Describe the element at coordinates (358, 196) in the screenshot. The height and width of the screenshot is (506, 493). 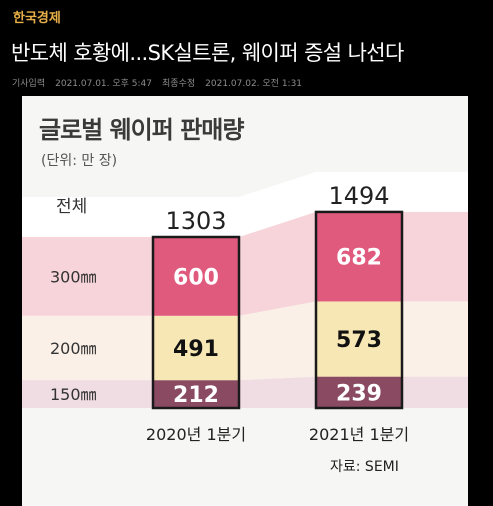
I see `total-label: 1494` at that location.